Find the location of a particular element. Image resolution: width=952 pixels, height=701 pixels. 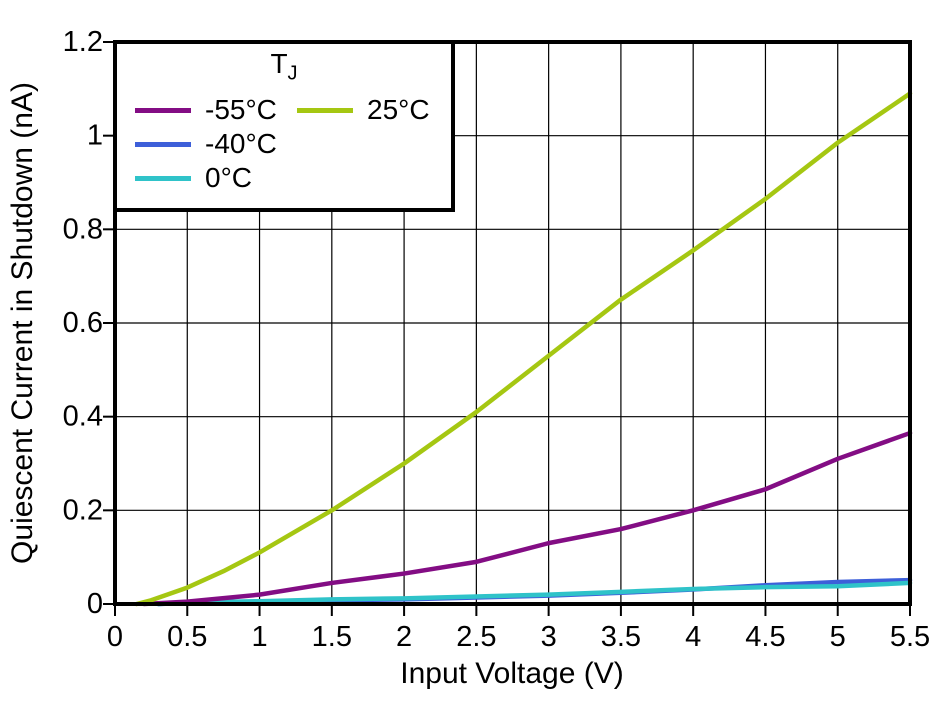

x-tick-labels: 0 0.5 1 1.5 2 2.5 3 3.5 4 4.5 5 5.5 is located at coordinates (518, 637).